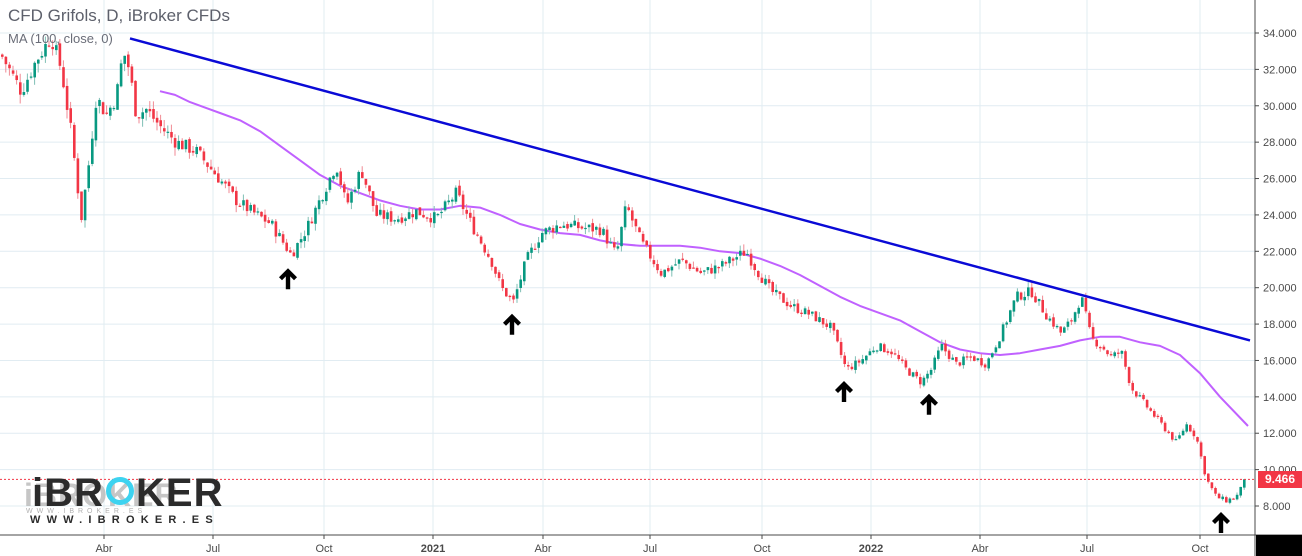  I want to click on y-tick-label: 14.000, so click(1280, 398).